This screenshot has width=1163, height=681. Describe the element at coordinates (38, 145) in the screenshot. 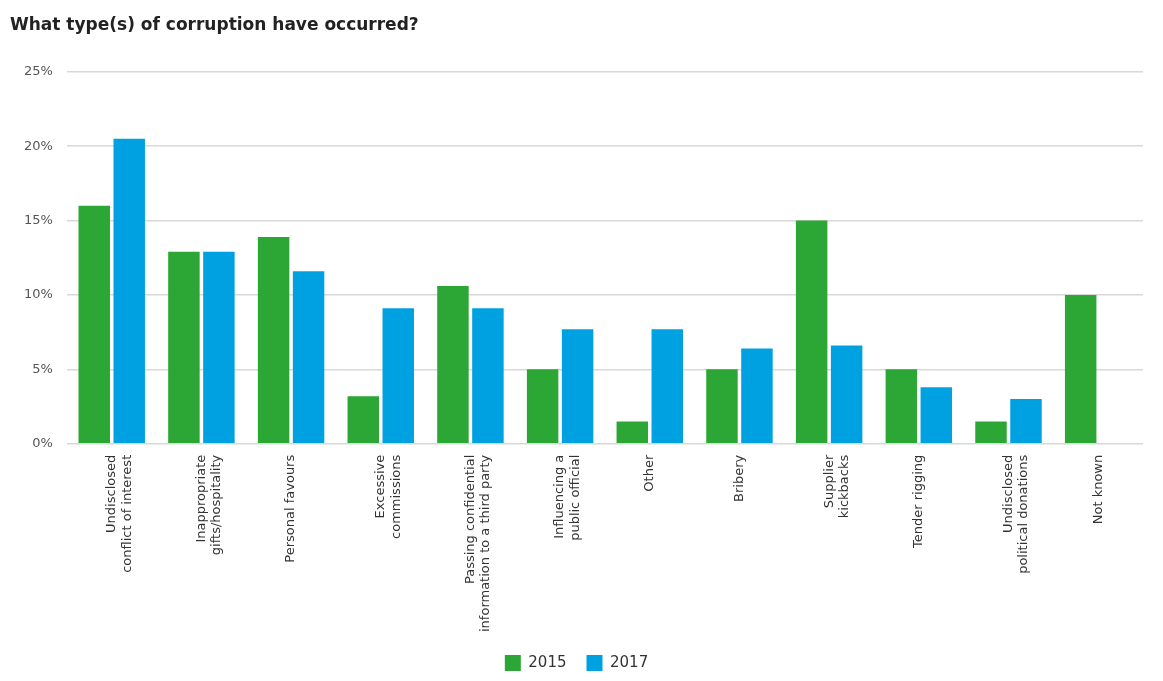

I see `y-tick-label: 20%` at that location.